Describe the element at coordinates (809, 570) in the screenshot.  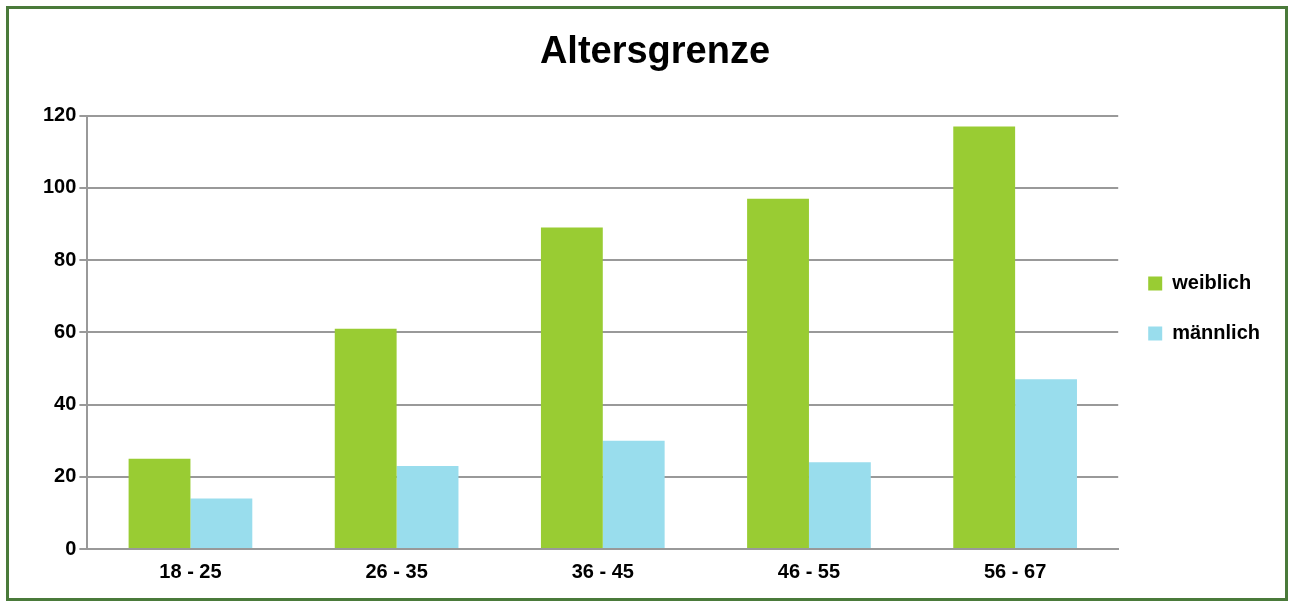
I see `x-tick-label: 46 - 55` at that location.